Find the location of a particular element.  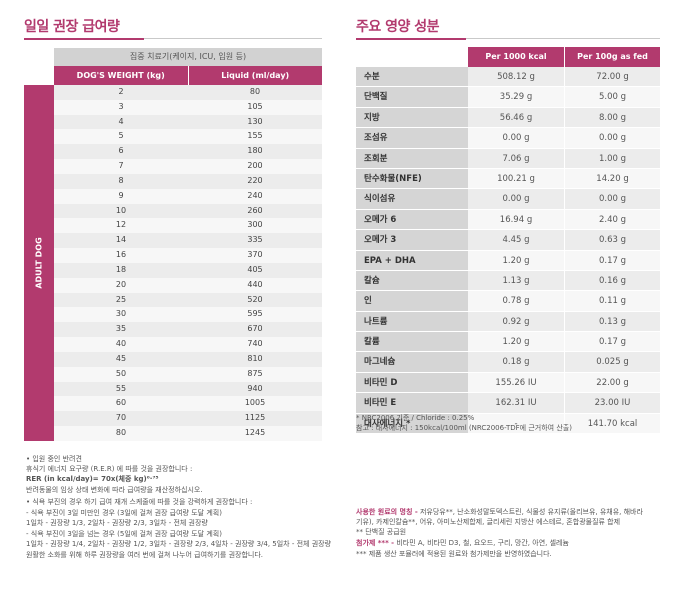

feeding-row: 60 1005 is located at coordinates (188, 404).